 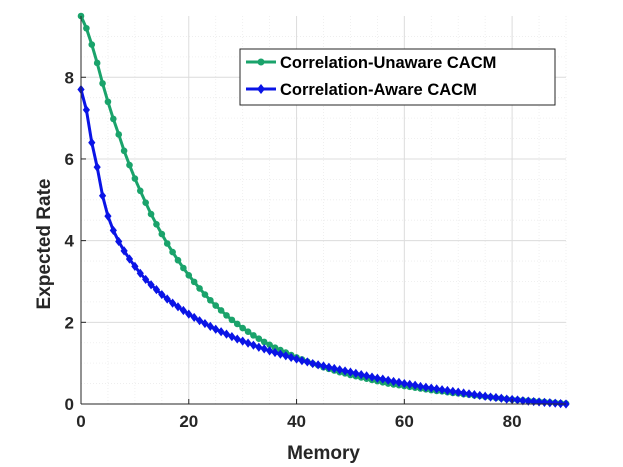 What do you see at coordinates (371, 63) in the screenshot?
I see `legend-entry-unaware: Correlation-Unaware CACM` at bounding box center [371, 63].